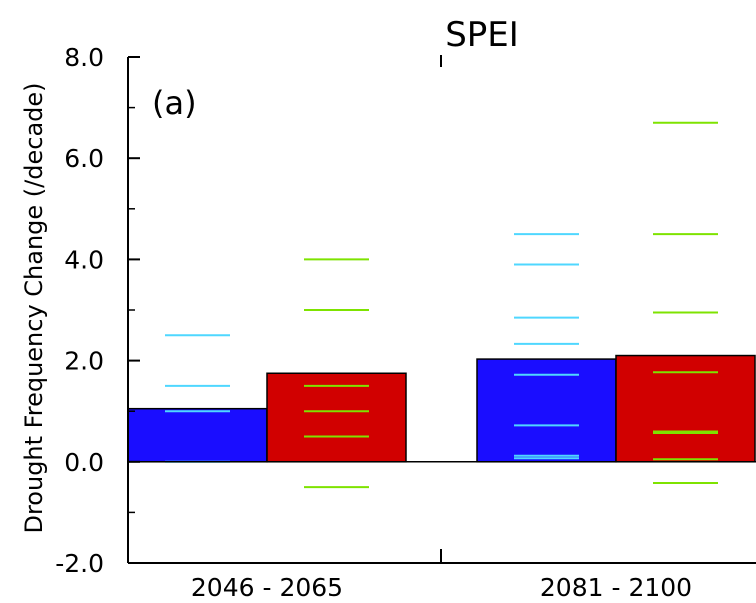  I want to click on x-tick-label: 2046 - 2065, so click(267, 587).